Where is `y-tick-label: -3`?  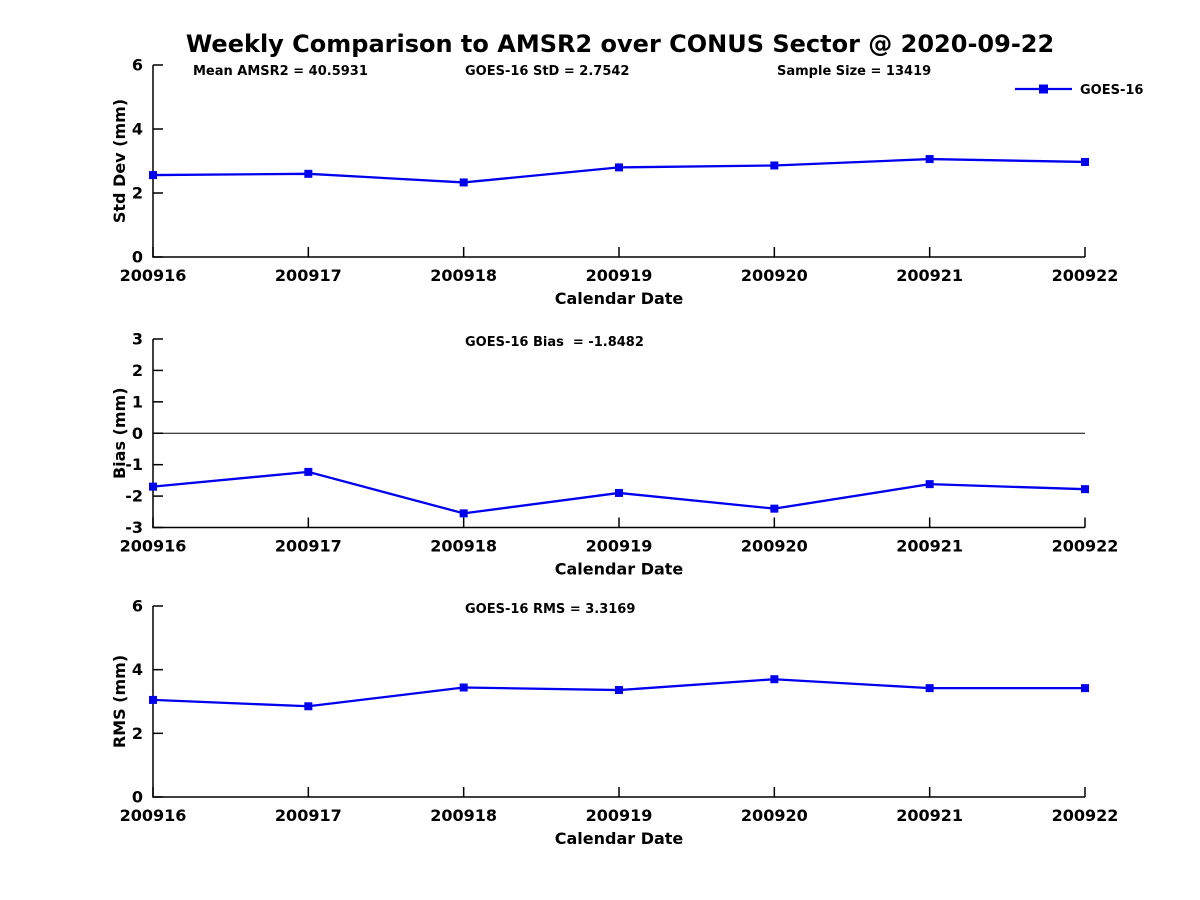
y-tick-label: -3 is located at coordinates (134, 527).